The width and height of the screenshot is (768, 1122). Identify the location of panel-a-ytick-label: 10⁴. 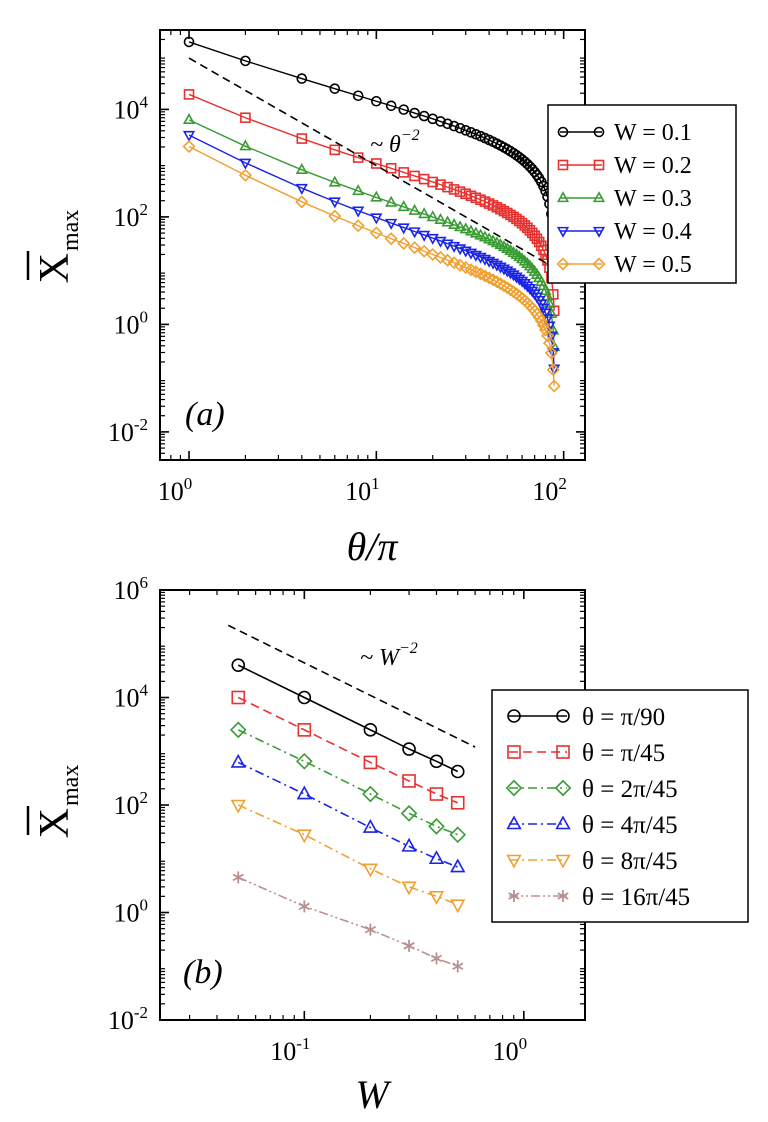
(131, 108).